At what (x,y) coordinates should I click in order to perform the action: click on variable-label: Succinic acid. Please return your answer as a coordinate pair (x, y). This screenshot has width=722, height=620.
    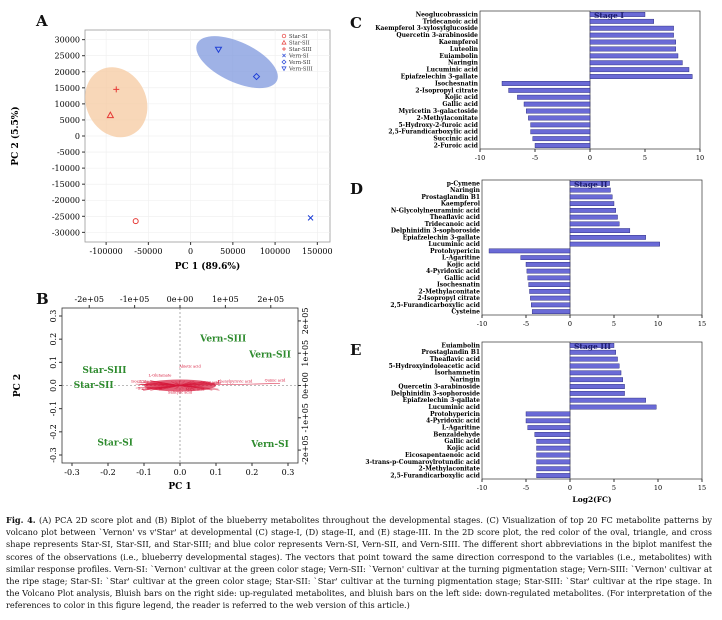
    Looking at the image, I should click on (150, 389).